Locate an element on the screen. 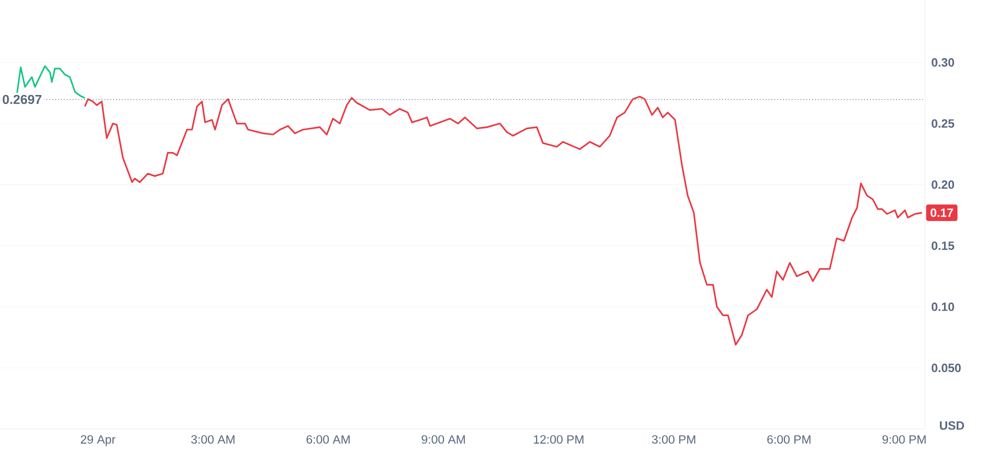 This screenshot has width=982, height=462. y-tick-label: 0.30 is located at coordinates (943, 62).